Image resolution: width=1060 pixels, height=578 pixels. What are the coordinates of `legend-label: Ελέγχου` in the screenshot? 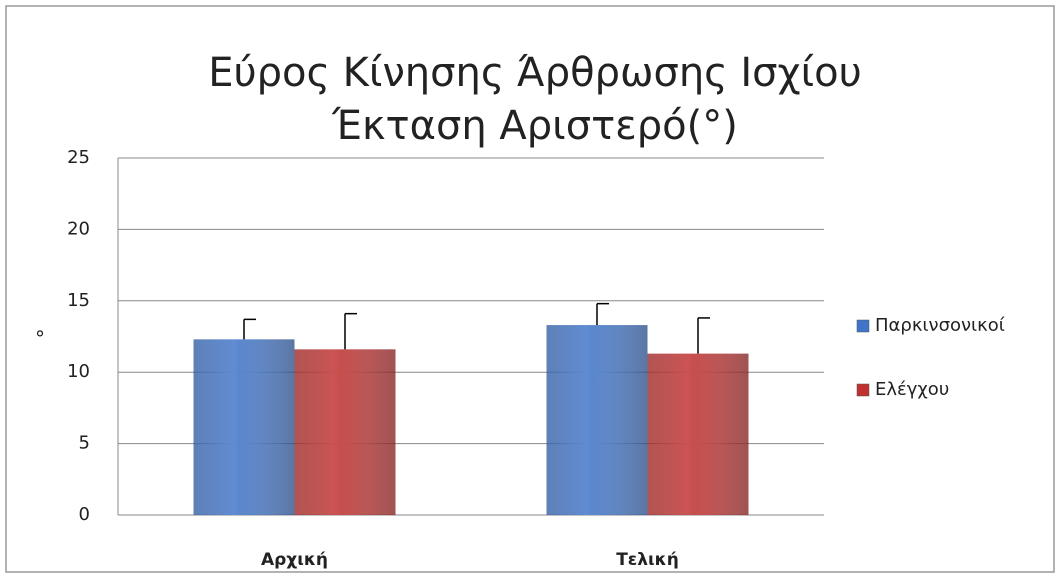 It's located at (912, 389).